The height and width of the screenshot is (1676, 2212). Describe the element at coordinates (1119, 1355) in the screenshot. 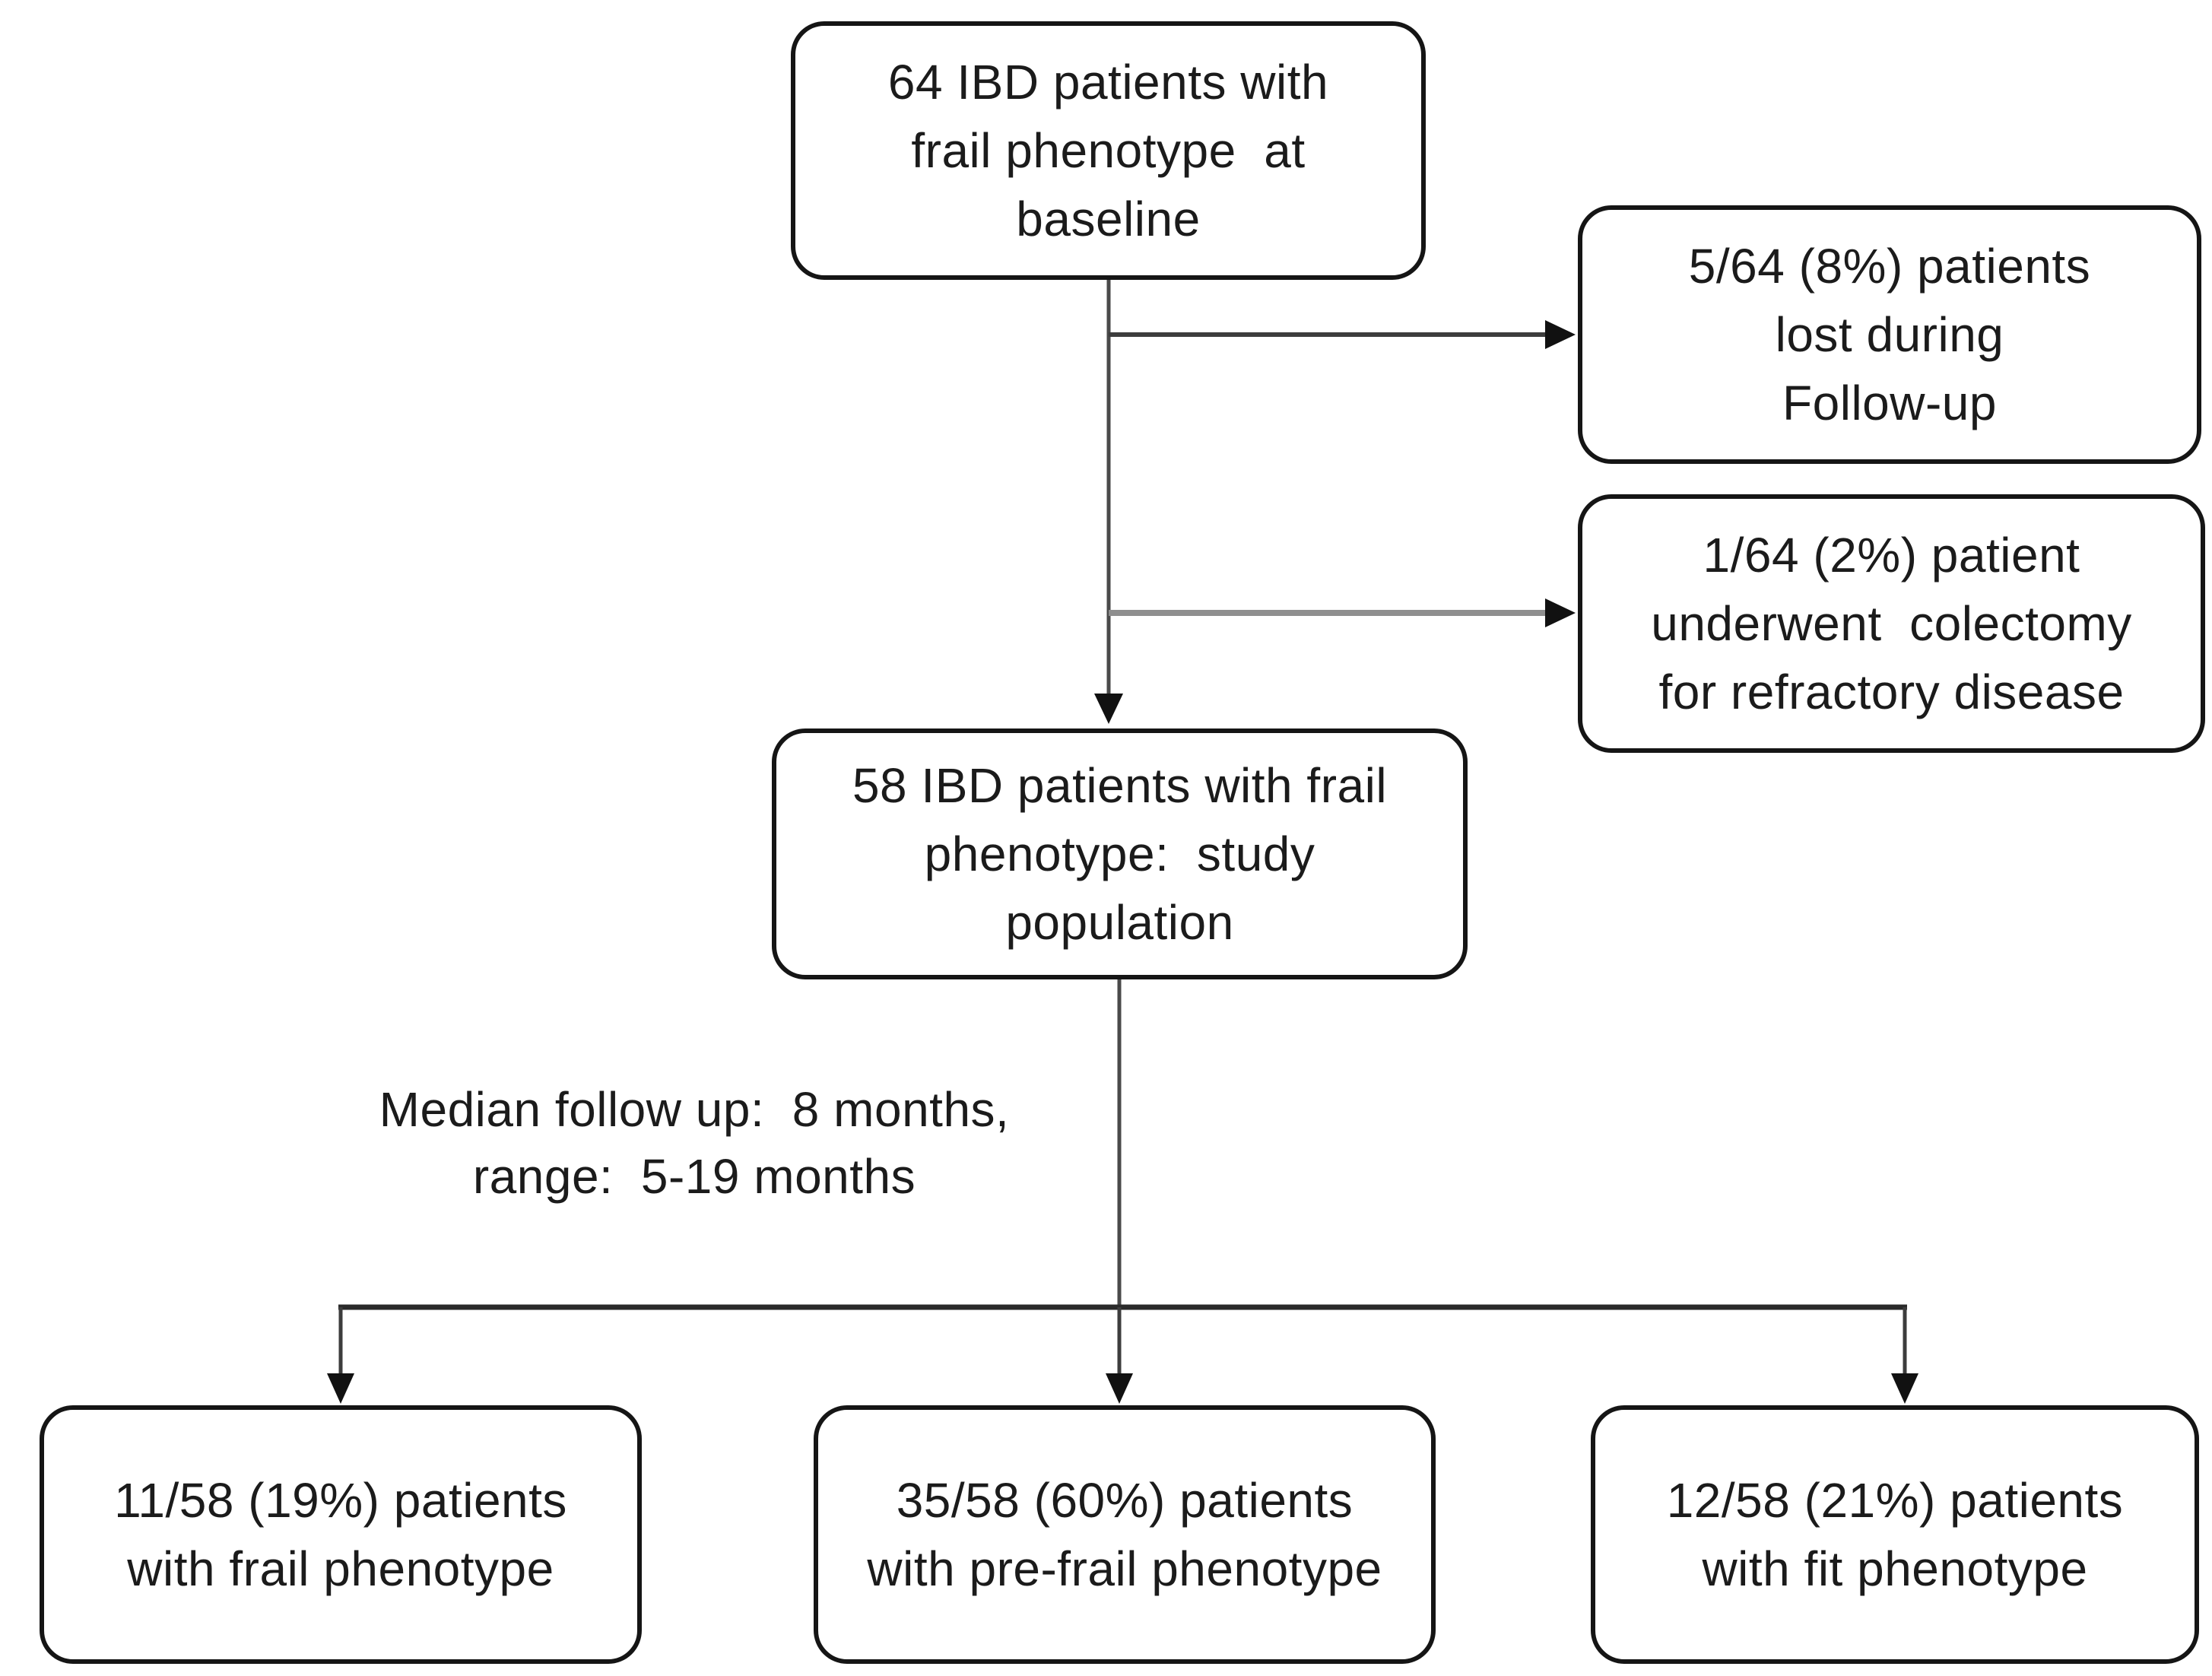

I see `connector-rail-to-prefrail` at that location.